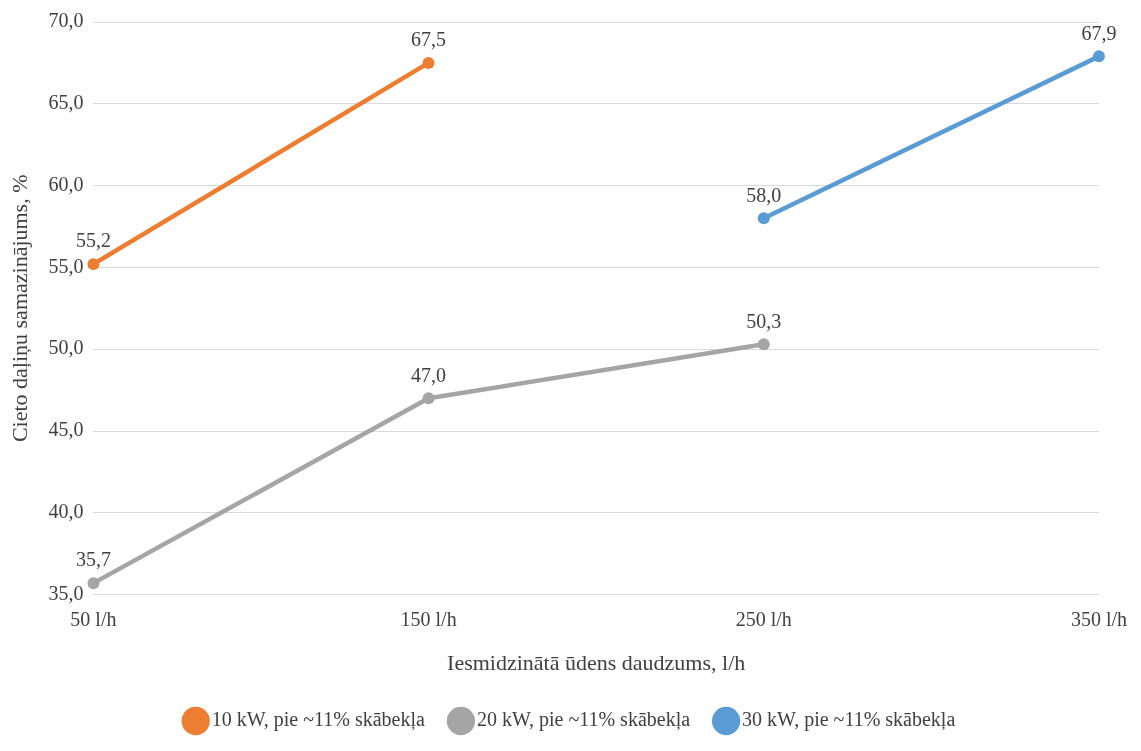  I want to click on data-label: 50,3, so click(764, 320).